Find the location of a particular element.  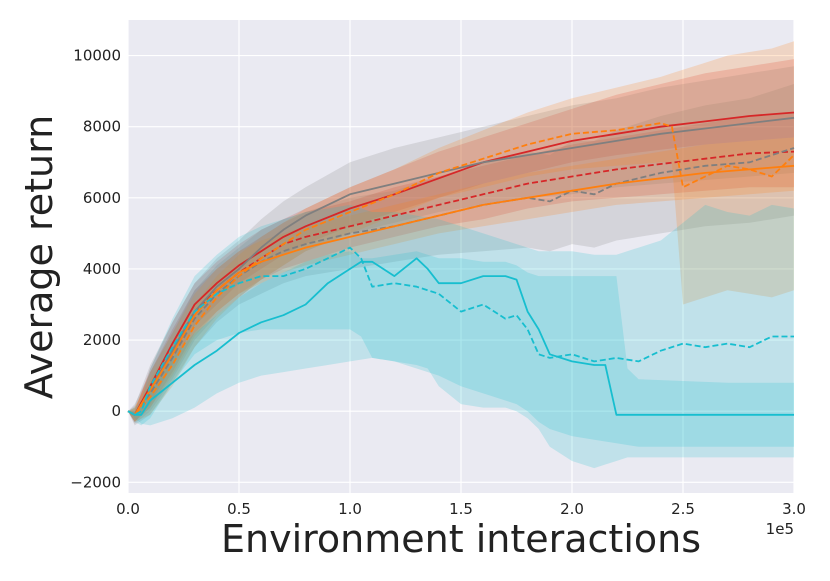

x-tick-label: 1.5 is located at coordinates (461, 509).